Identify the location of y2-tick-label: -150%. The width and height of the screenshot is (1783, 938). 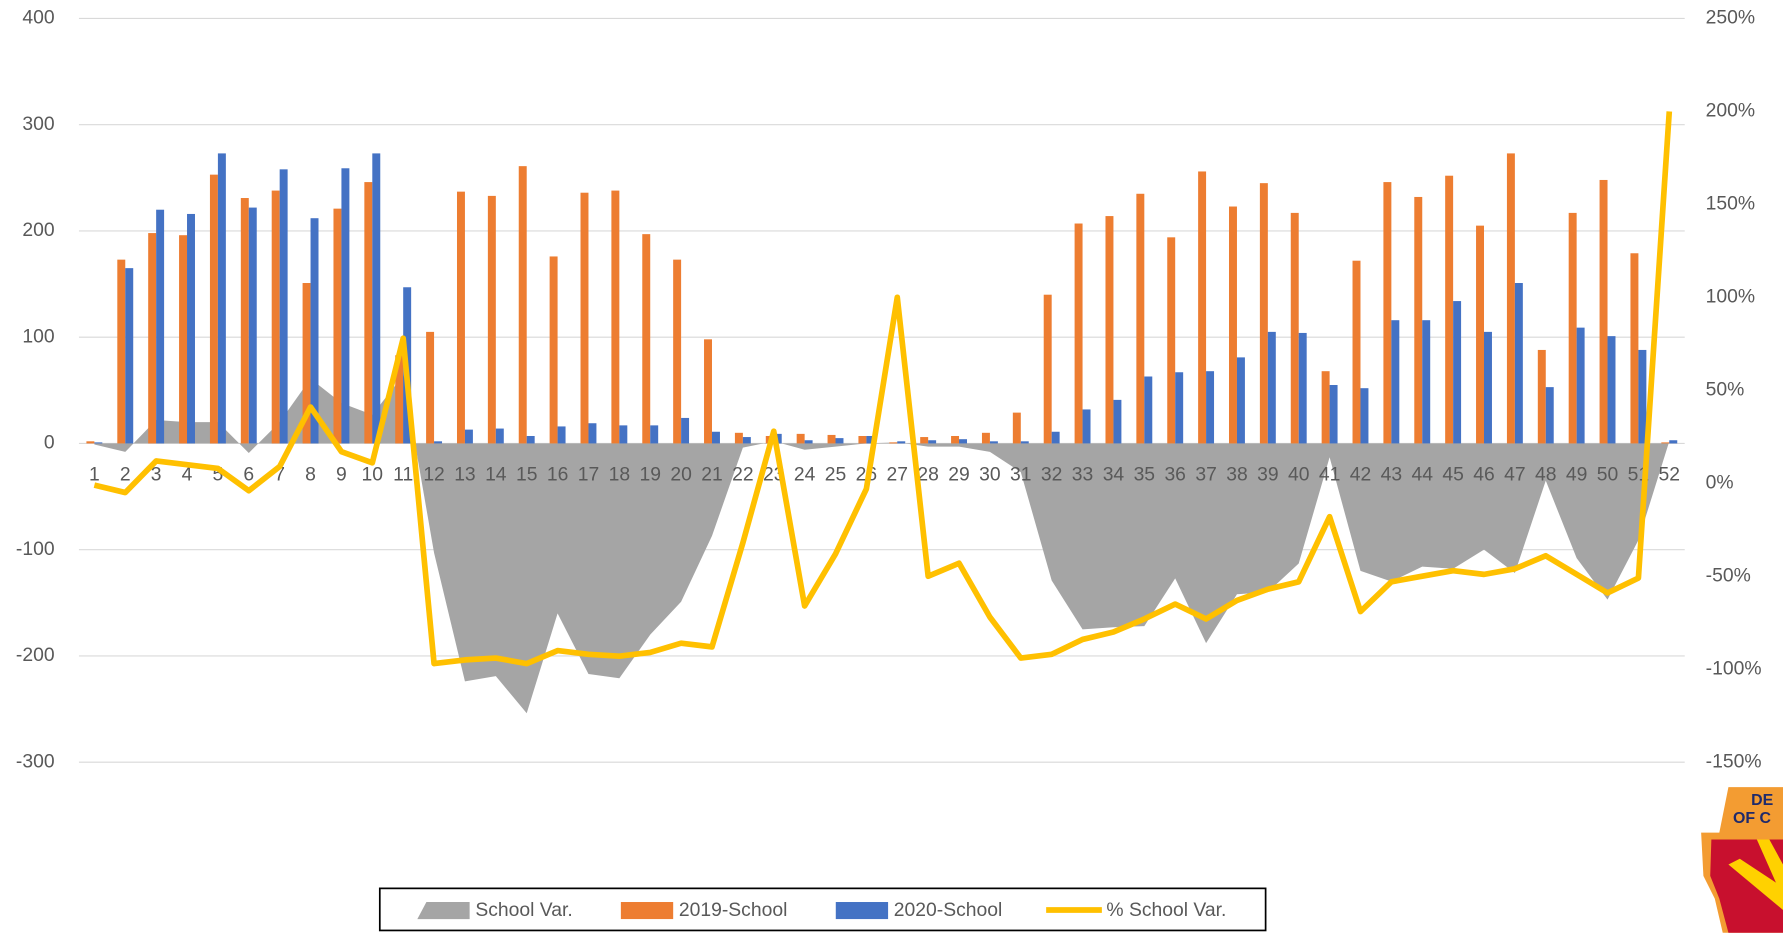
(1734, 761).